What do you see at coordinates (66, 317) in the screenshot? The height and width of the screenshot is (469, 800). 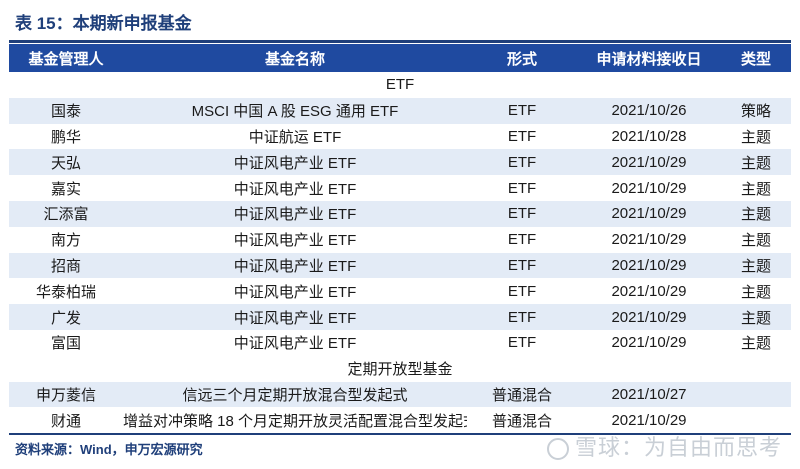 I see `table-cell: 广发` at bounding box center [66, 317].